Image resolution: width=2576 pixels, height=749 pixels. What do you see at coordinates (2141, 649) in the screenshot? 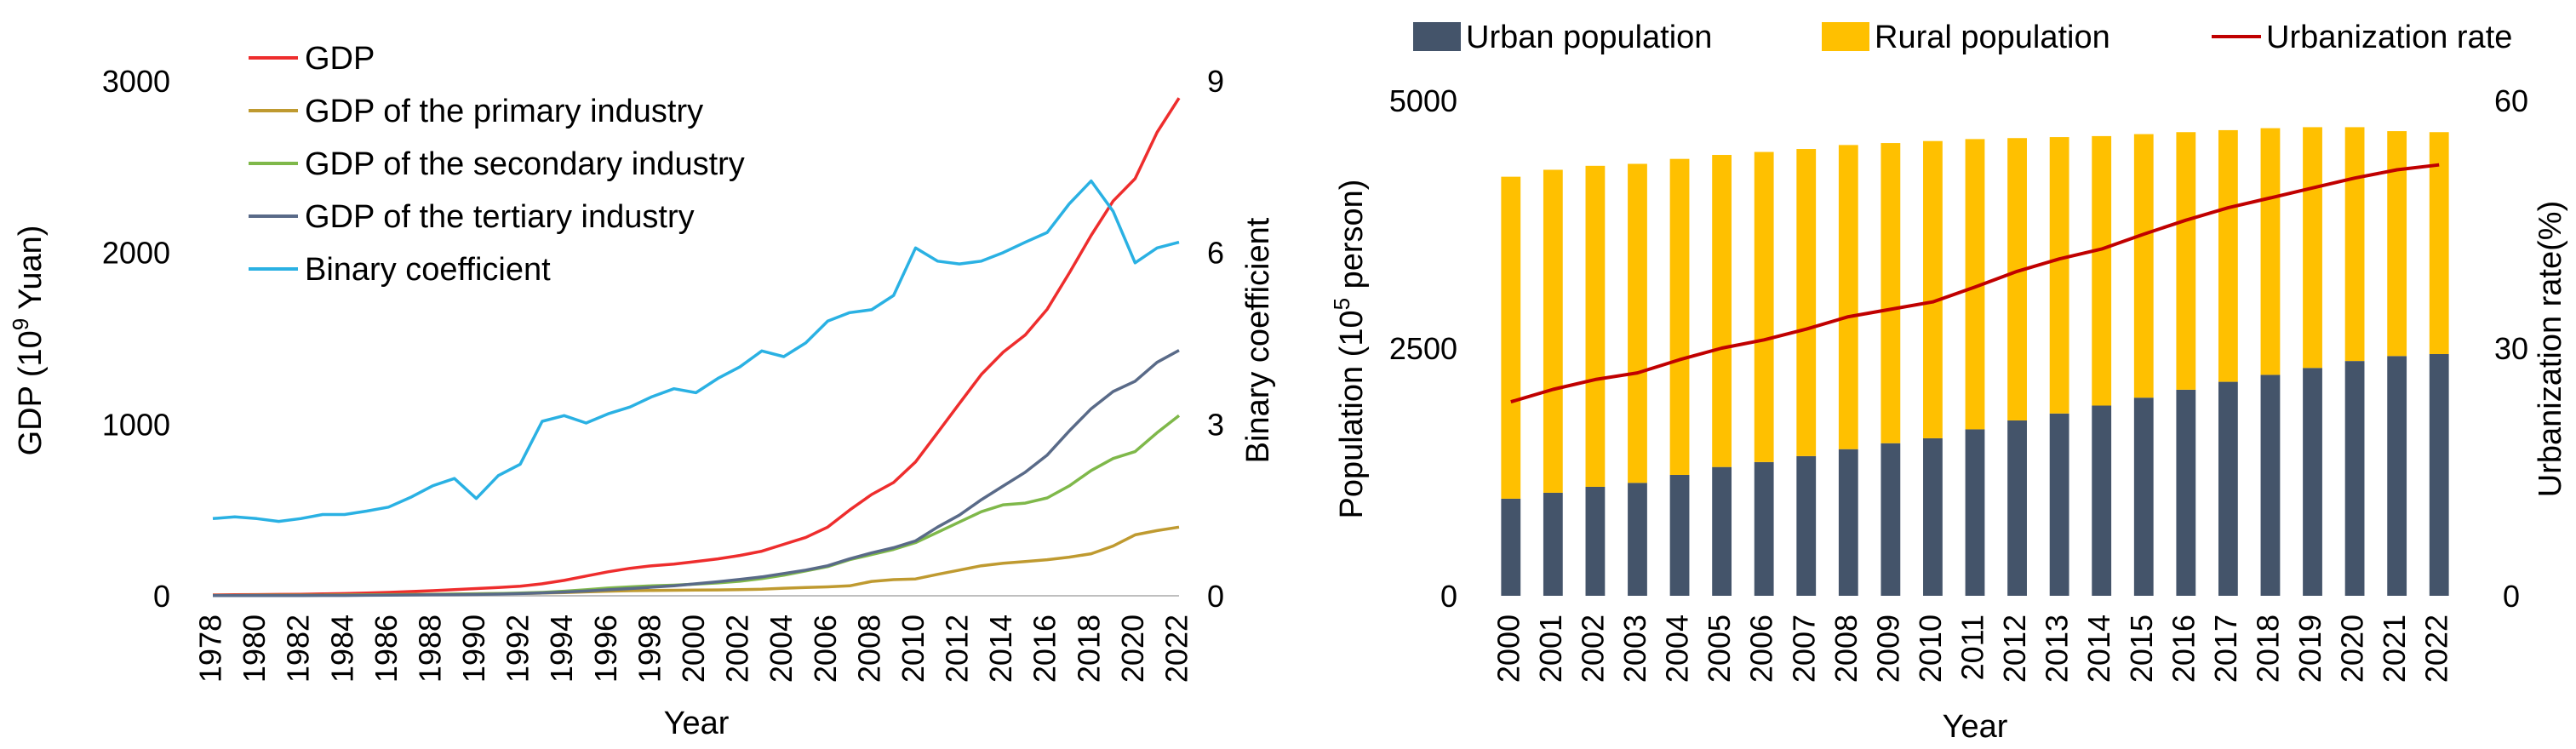
I see `x-tick-label: 2015` at bounding box center [2141, 649].